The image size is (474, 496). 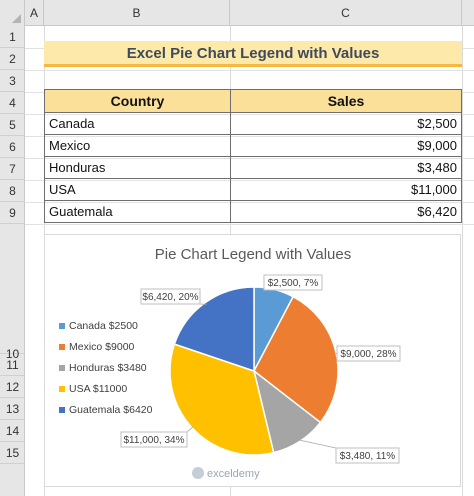 What do you see at coordinates (253, 54) in the screenshot?
I see `sheet-title: Excel Pie Chart Legend with Values` at bounding box center [253, 54].